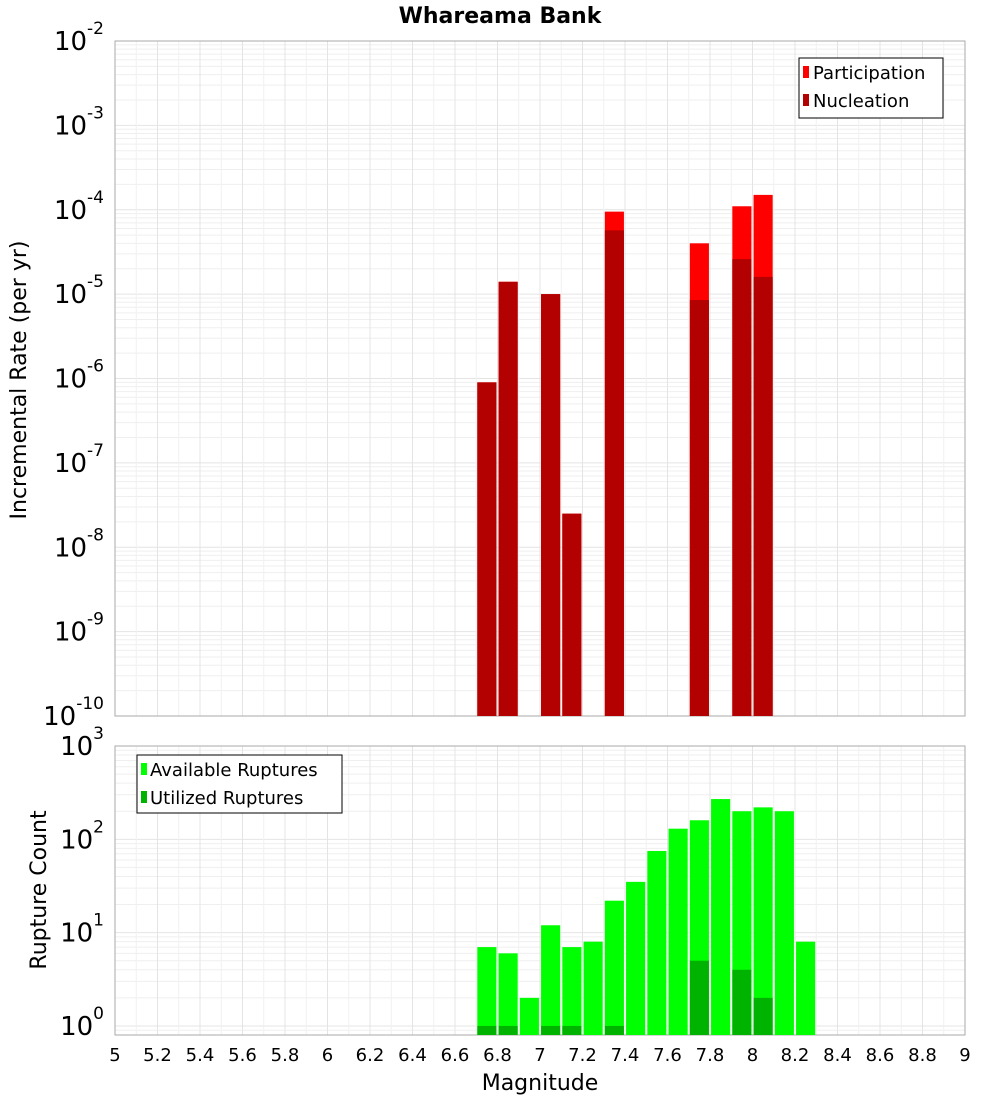 This screenshot has height=1100, width=1000. Describe the element at coordinates (82, 836) in the screenshot. I see `count-y-tick-label: 10²` at that location.